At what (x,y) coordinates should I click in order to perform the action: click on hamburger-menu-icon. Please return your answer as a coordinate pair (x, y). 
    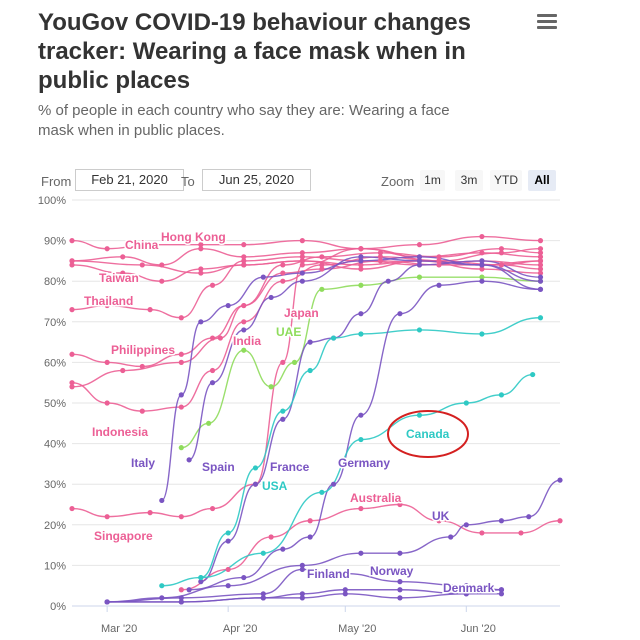
    Looking at the image, I should click on (547, 23).